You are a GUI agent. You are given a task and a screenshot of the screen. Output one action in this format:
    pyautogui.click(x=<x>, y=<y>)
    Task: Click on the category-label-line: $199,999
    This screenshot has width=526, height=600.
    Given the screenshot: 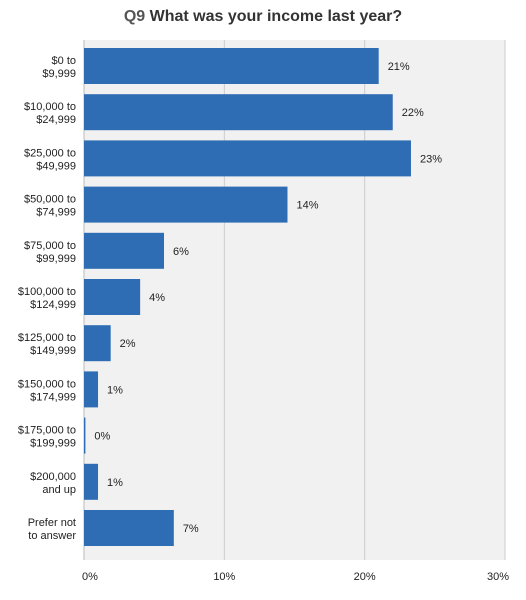 What is the action you would take?
    pyautogui.click(x=53, y=444)
    